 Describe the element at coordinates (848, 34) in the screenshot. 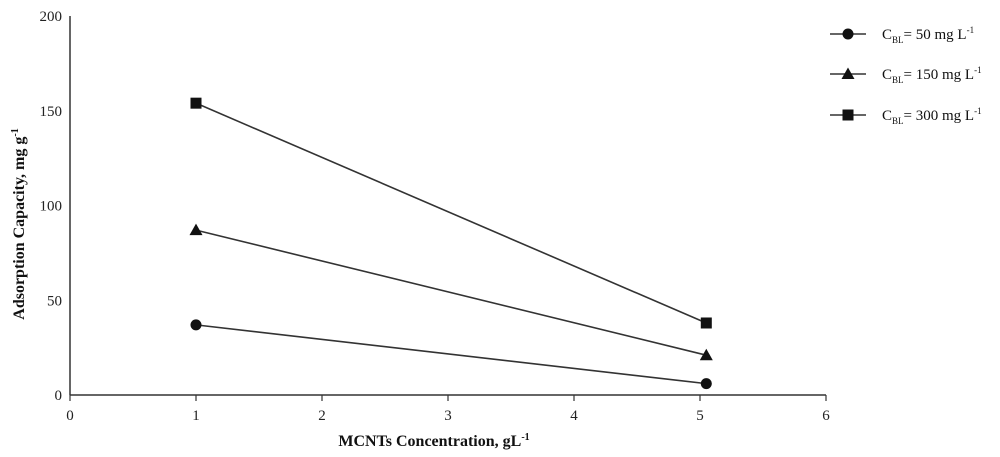

I see `legend-marker-circle` at that location.